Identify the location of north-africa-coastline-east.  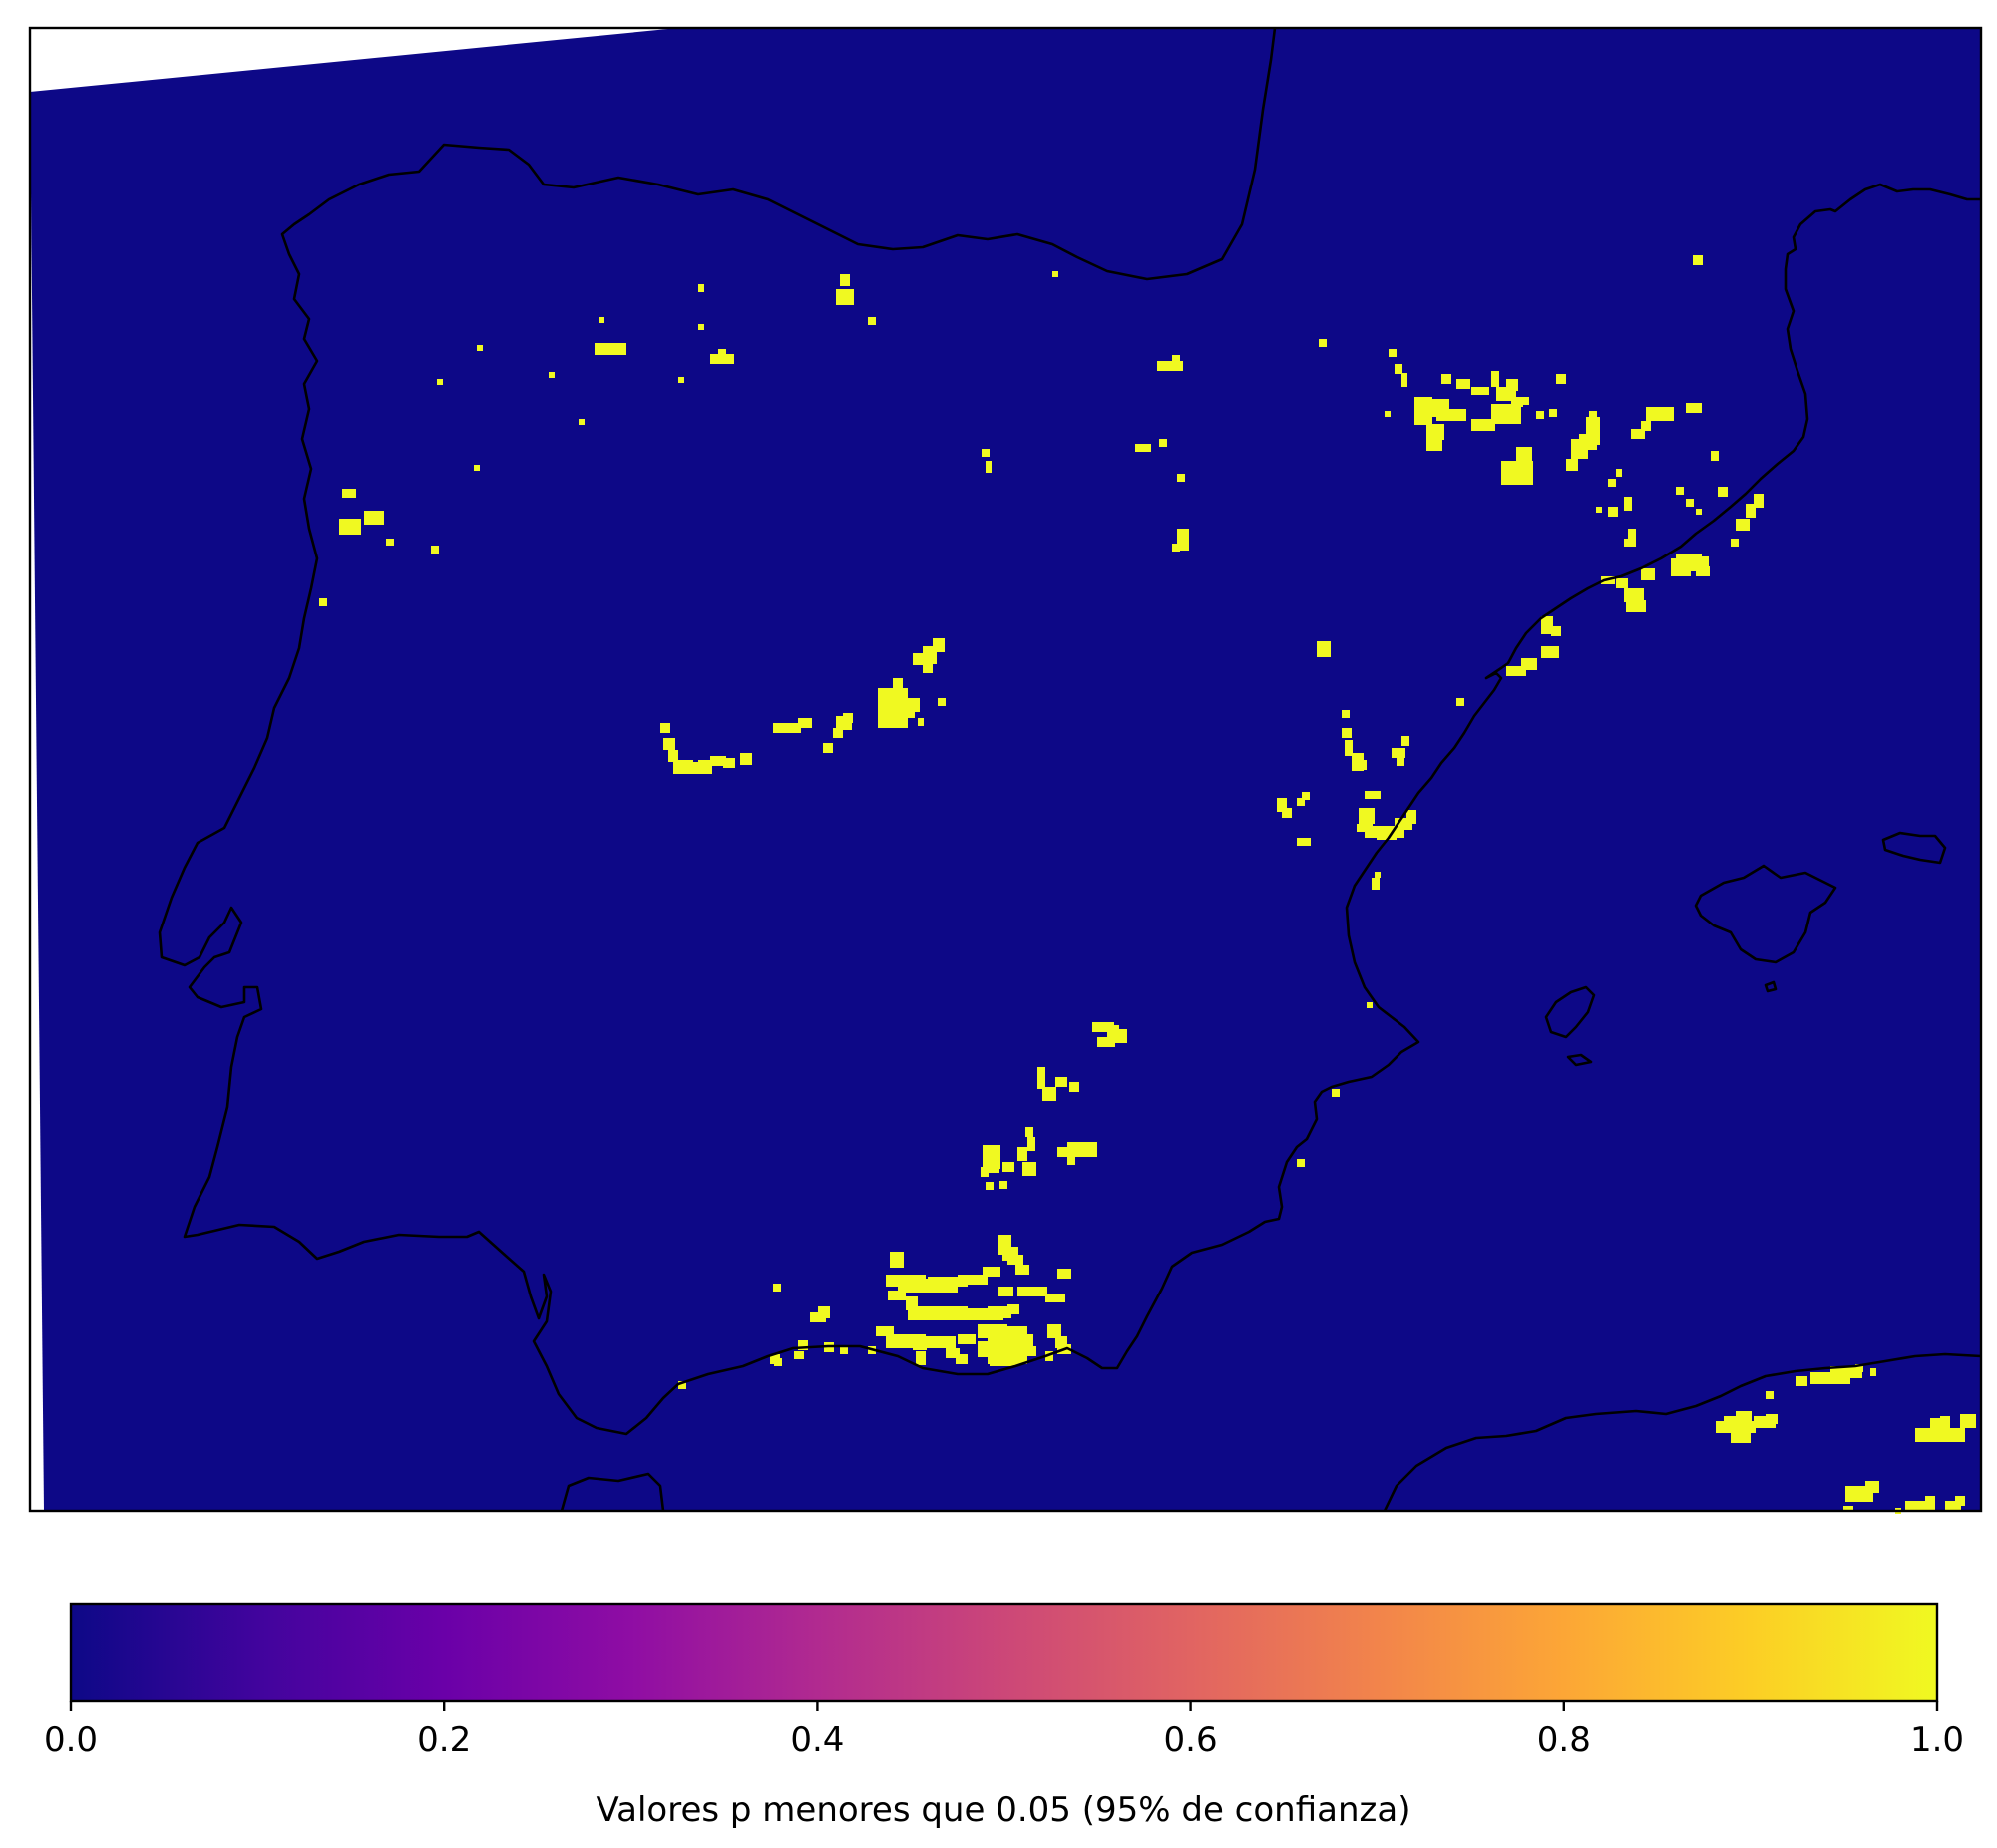
(1682, 1432).